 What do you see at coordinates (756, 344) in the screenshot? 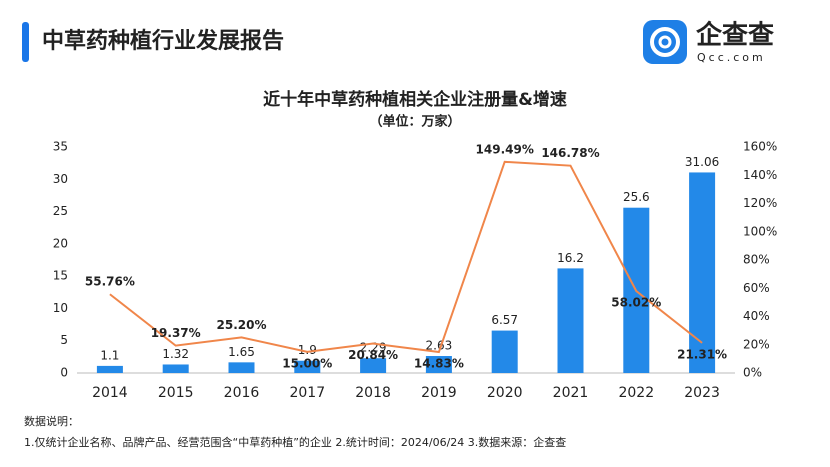
I see `y2-tick-label: 20%` at bounding box center [756, 344].